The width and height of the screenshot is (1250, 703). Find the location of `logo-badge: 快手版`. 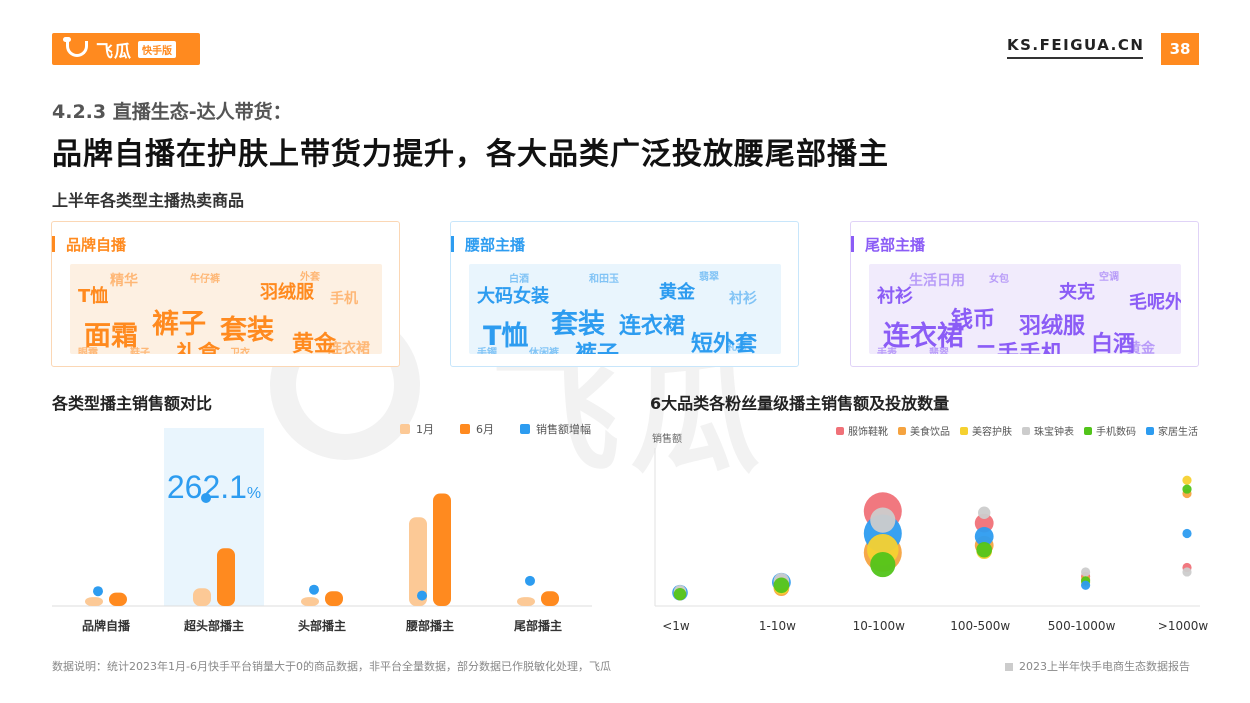

logo-badge: 快手版 is located at coordinates (157, 49).